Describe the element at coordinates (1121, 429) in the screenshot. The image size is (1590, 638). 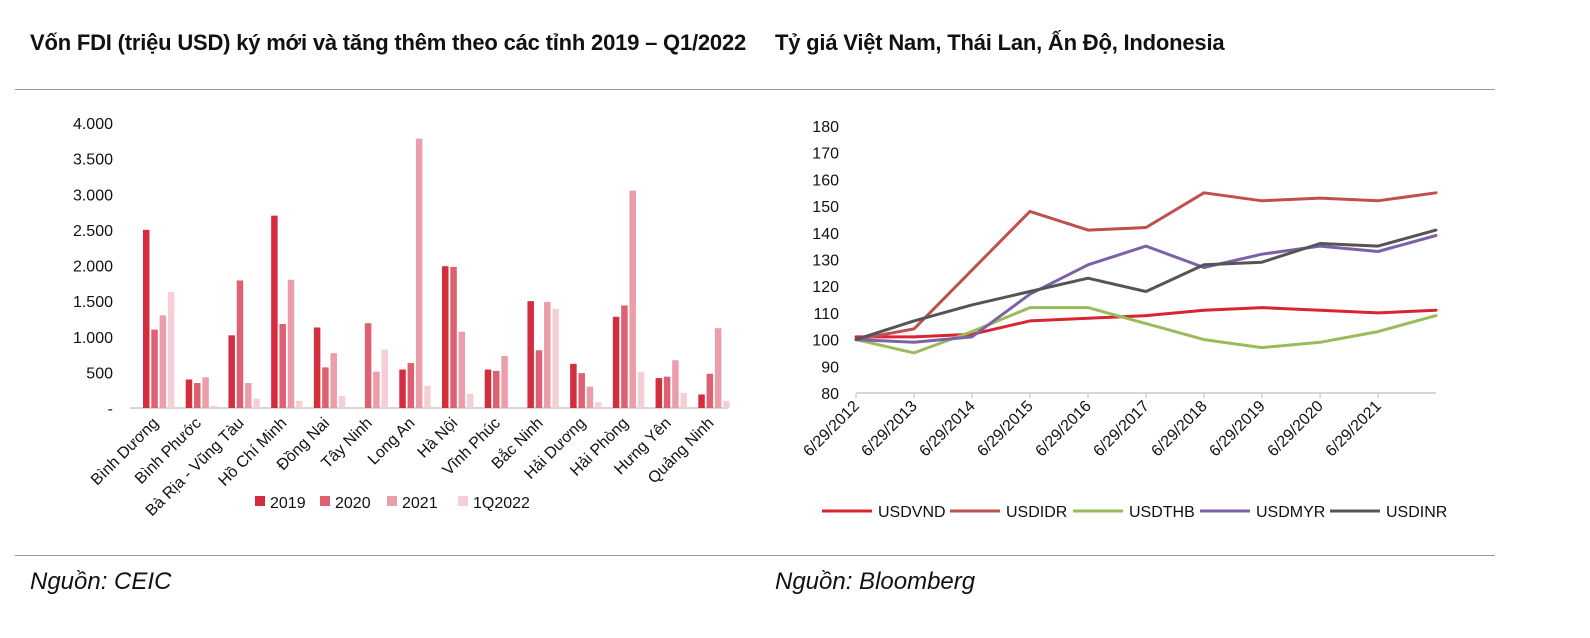
I see `line-x-tick-label: 6/29/2017` at that location.